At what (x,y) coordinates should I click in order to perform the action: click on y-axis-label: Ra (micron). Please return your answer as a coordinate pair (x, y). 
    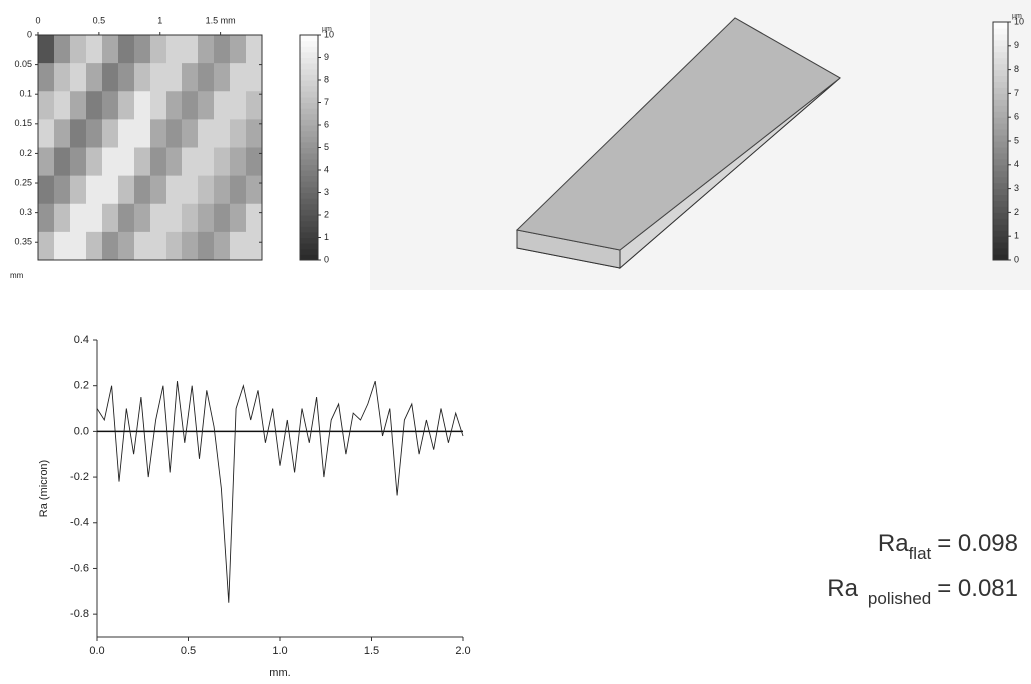
    Looking at the image, I should click on (44, 488).